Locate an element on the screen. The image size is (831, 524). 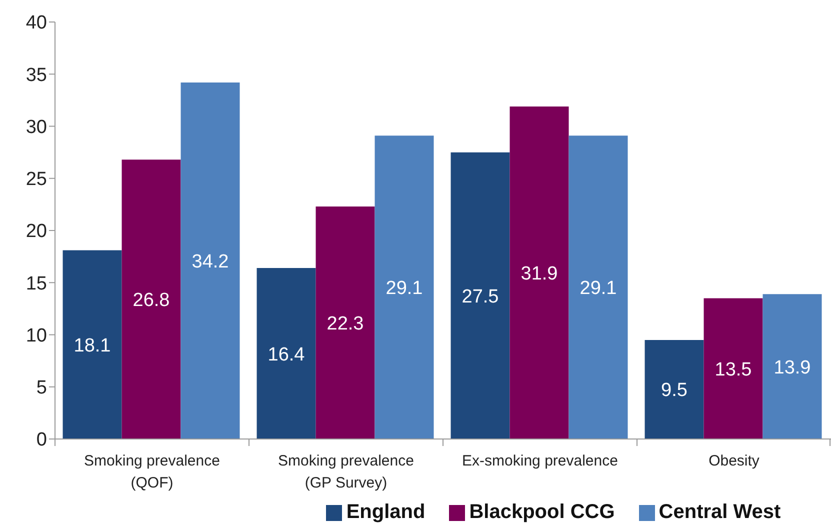
data-label: 27.5 is located at coordinates (480, 297).